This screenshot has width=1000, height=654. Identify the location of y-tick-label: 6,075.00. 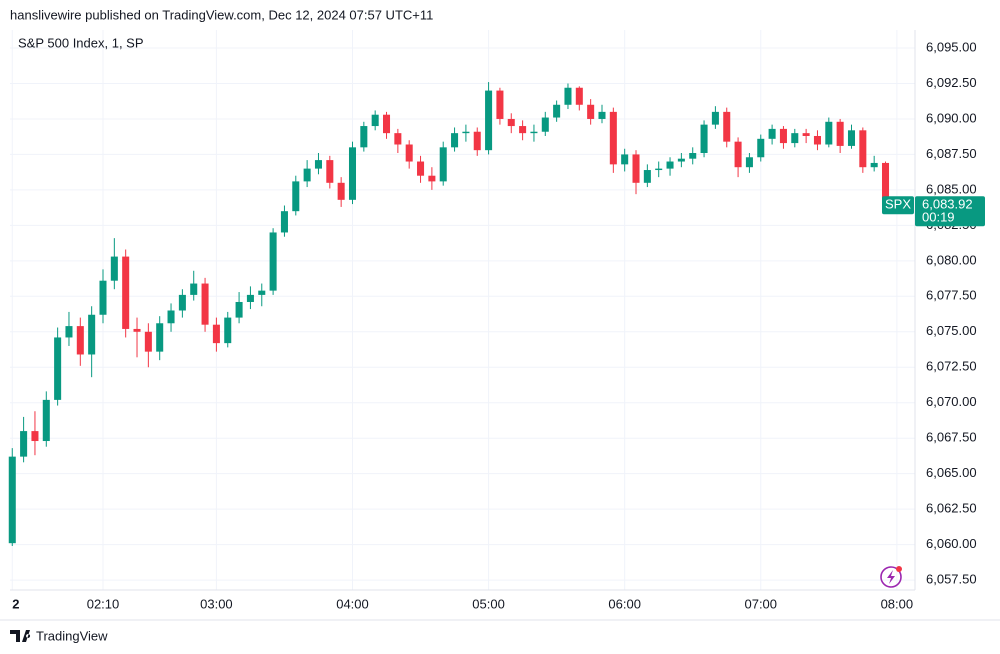
(951, 330).